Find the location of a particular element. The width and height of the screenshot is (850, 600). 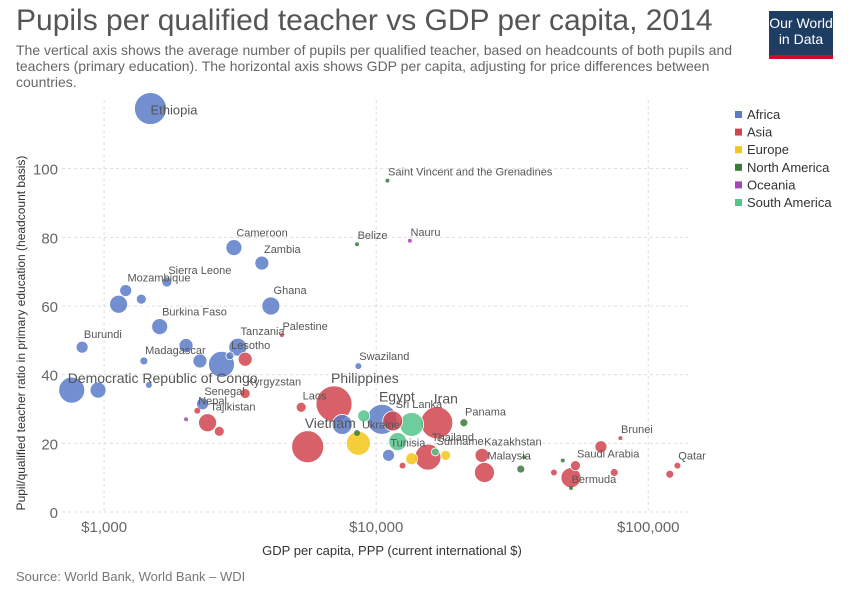

point-saint-vincent-and-the-grenadines is located at coordinates (387, 180).